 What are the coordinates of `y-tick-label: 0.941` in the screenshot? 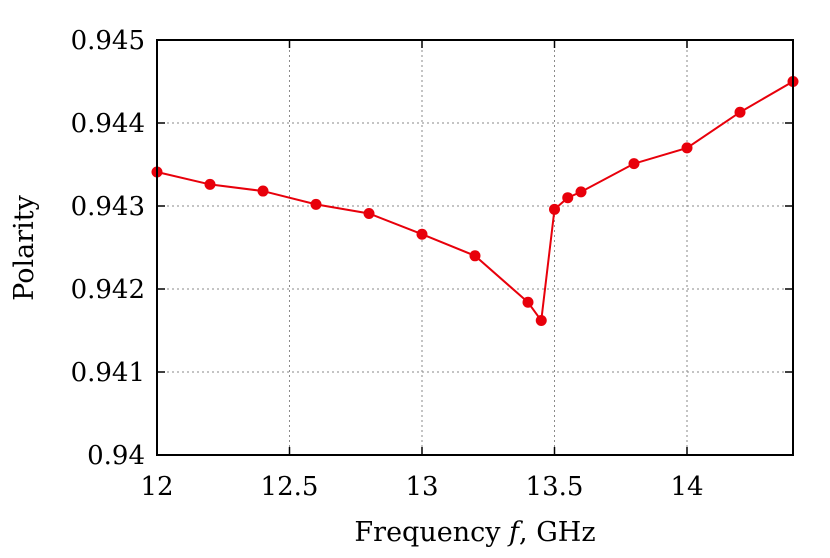 It's located at (108, 373).